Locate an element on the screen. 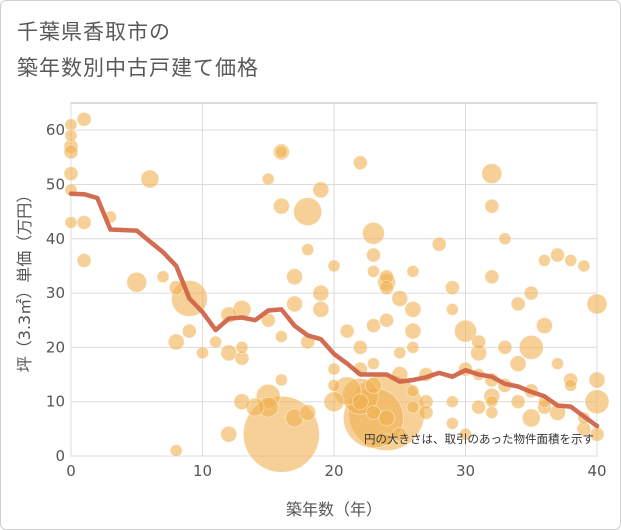 Image resolution: width=621 pixels, height=530 pixels. y-tick-label: 10 is located at coordinates (55, 402).